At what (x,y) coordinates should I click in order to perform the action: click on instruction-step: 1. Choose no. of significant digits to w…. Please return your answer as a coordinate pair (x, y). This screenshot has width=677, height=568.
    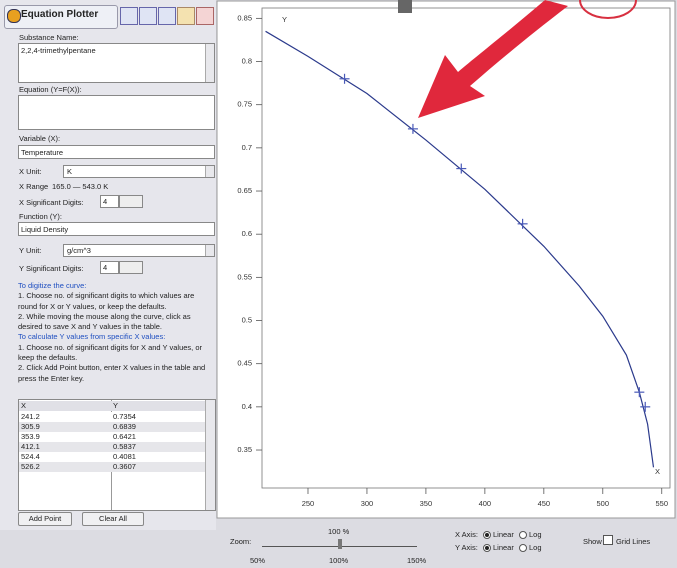
    Looking at the image, I should click on (106, 301).